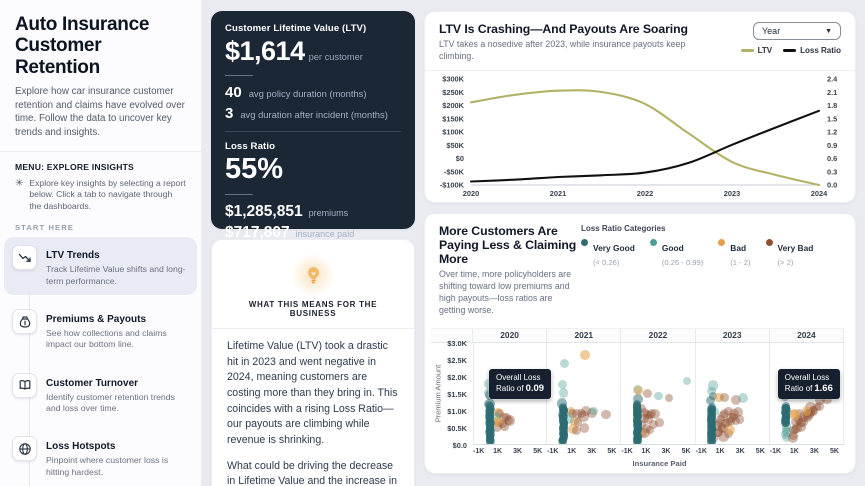 This screenshot has height=486, width=865. I want to click on money-bag-icon, so click(24, 322).